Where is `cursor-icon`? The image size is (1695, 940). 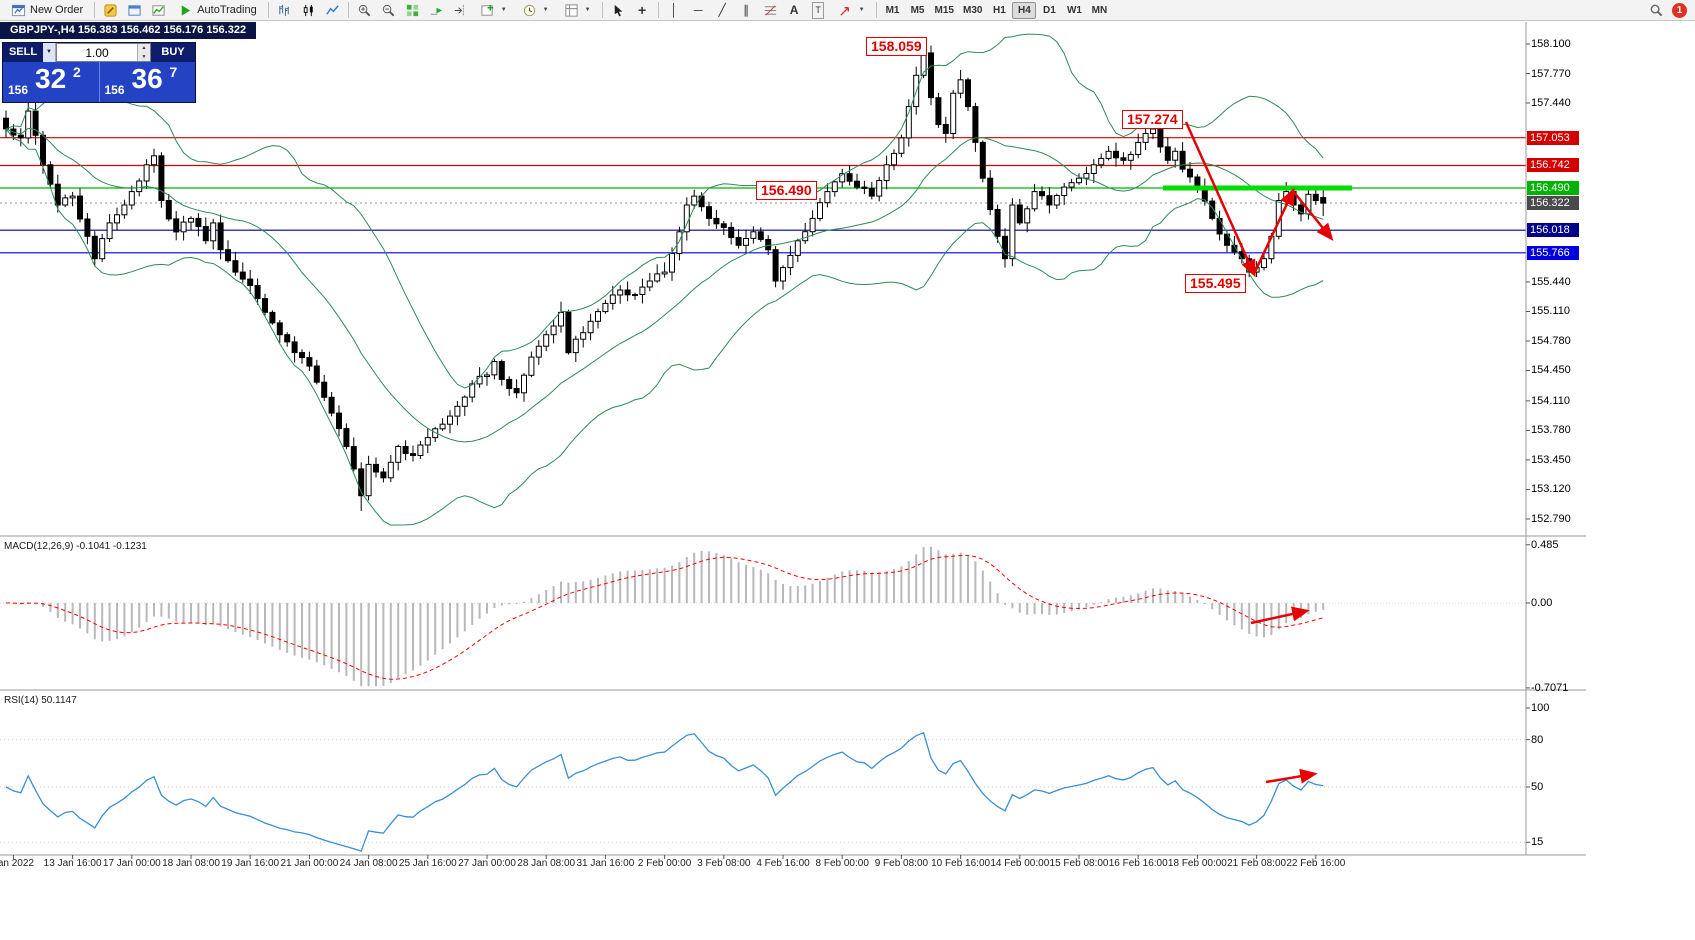
cursor-icon is located at coordinates (618, 10).